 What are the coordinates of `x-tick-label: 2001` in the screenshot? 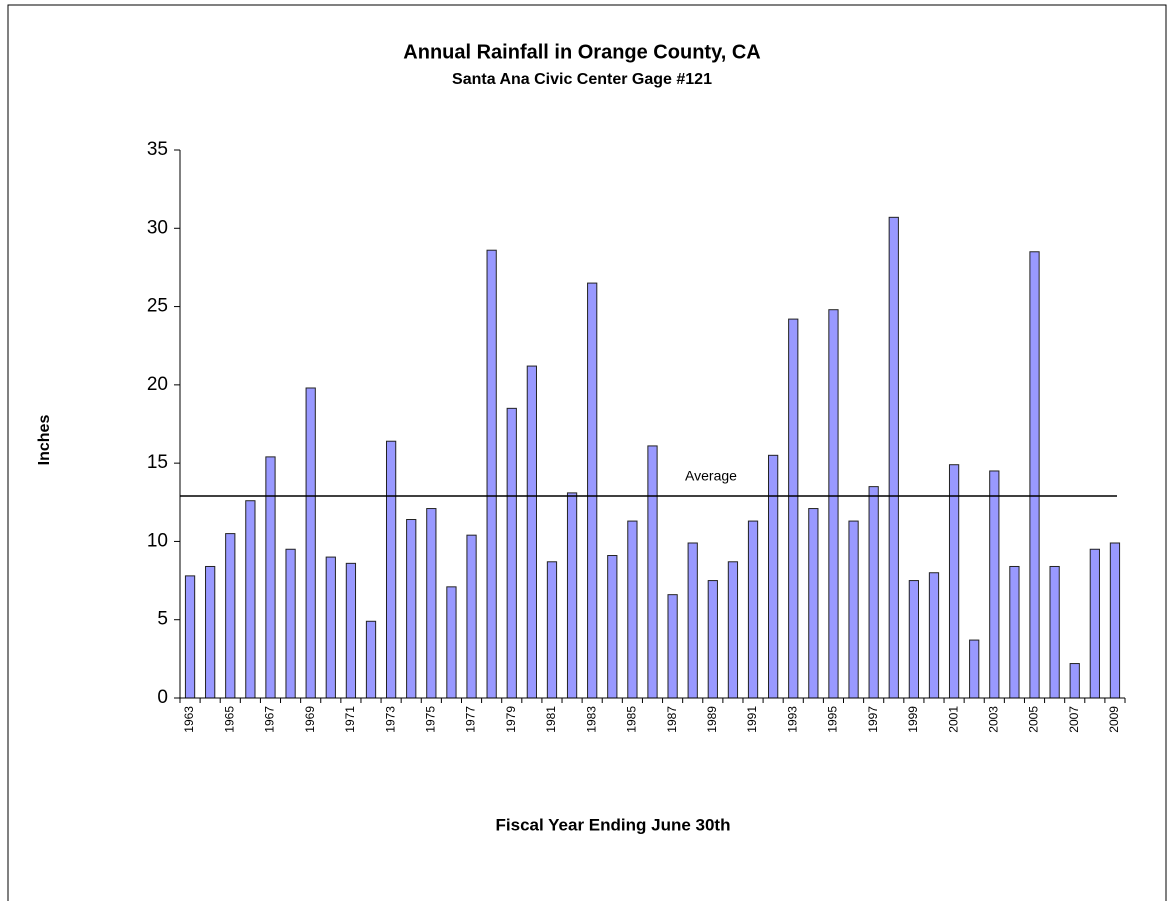 It's located at (953, 719).